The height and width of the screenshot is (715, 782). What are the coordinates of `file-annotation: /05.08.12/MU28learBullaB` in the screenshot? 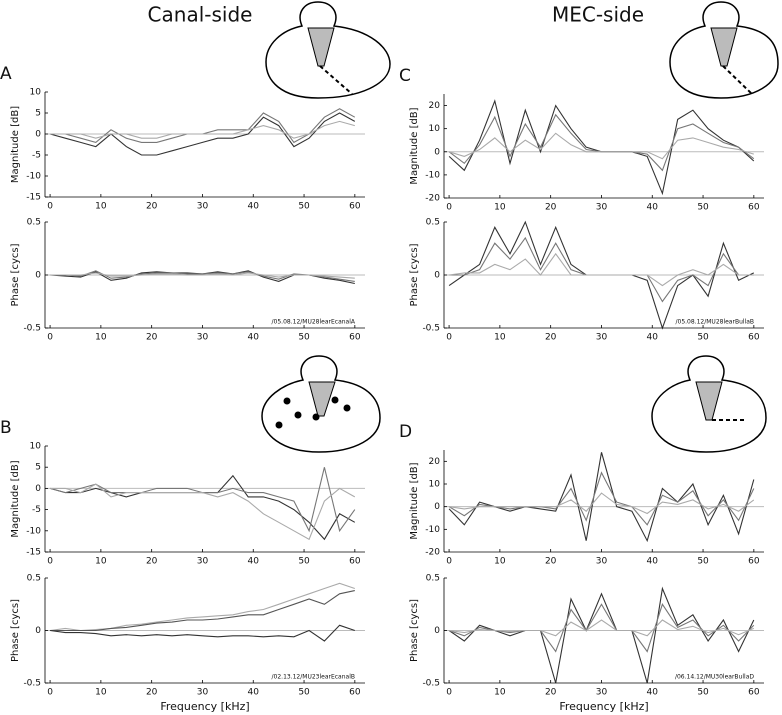 It's located at (714, 322).